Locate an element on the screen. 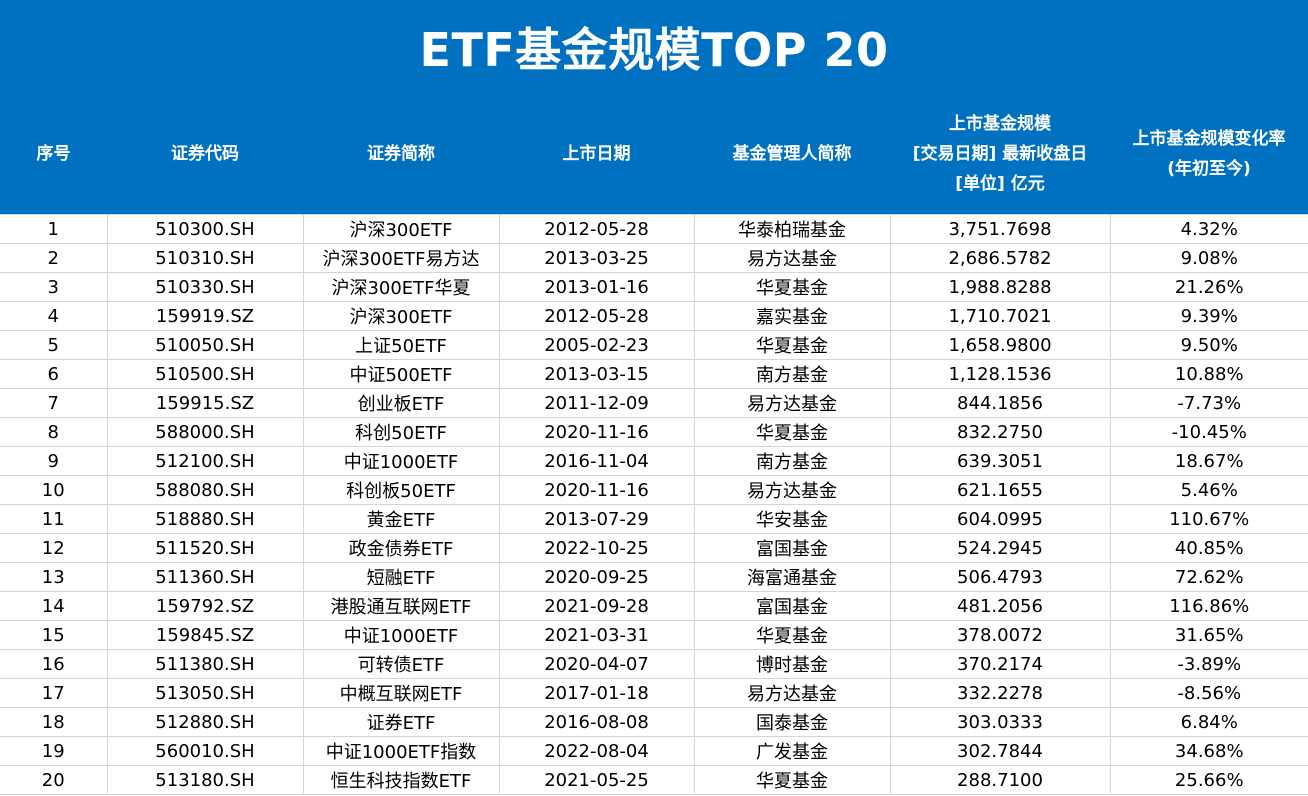 The image size is (1308, 796). cell-index: 8 is located at coordinates (54, 432).